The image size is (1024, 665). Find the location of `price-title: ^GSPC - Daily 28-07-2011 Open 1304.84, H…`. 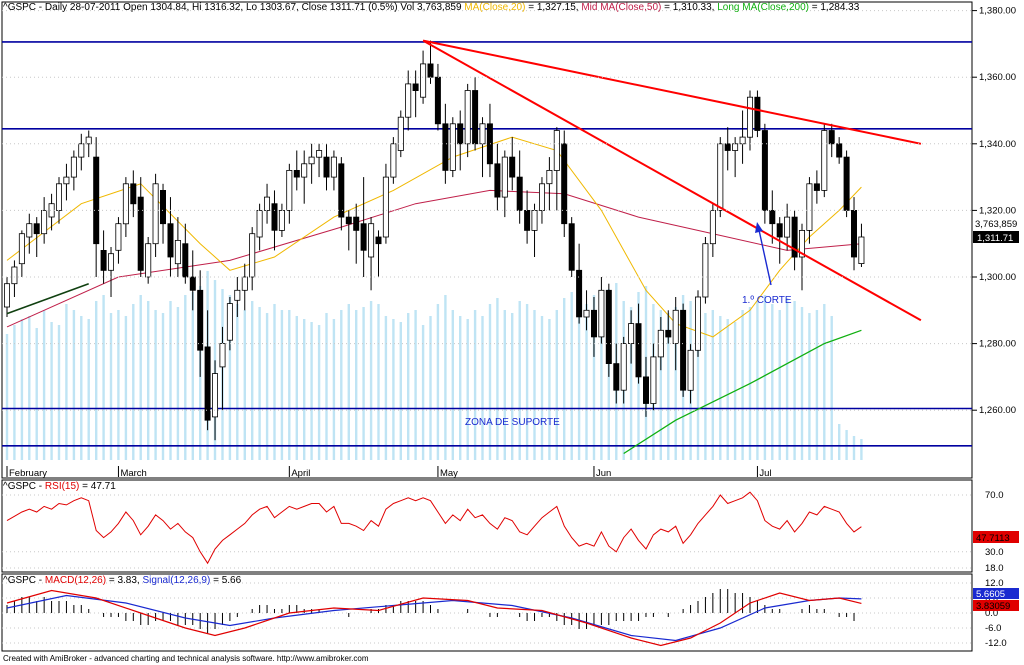

price-title: ^GSPC - Daily 28-07-2011 Open 1304.84, H… is located at coordinates (232, 7).